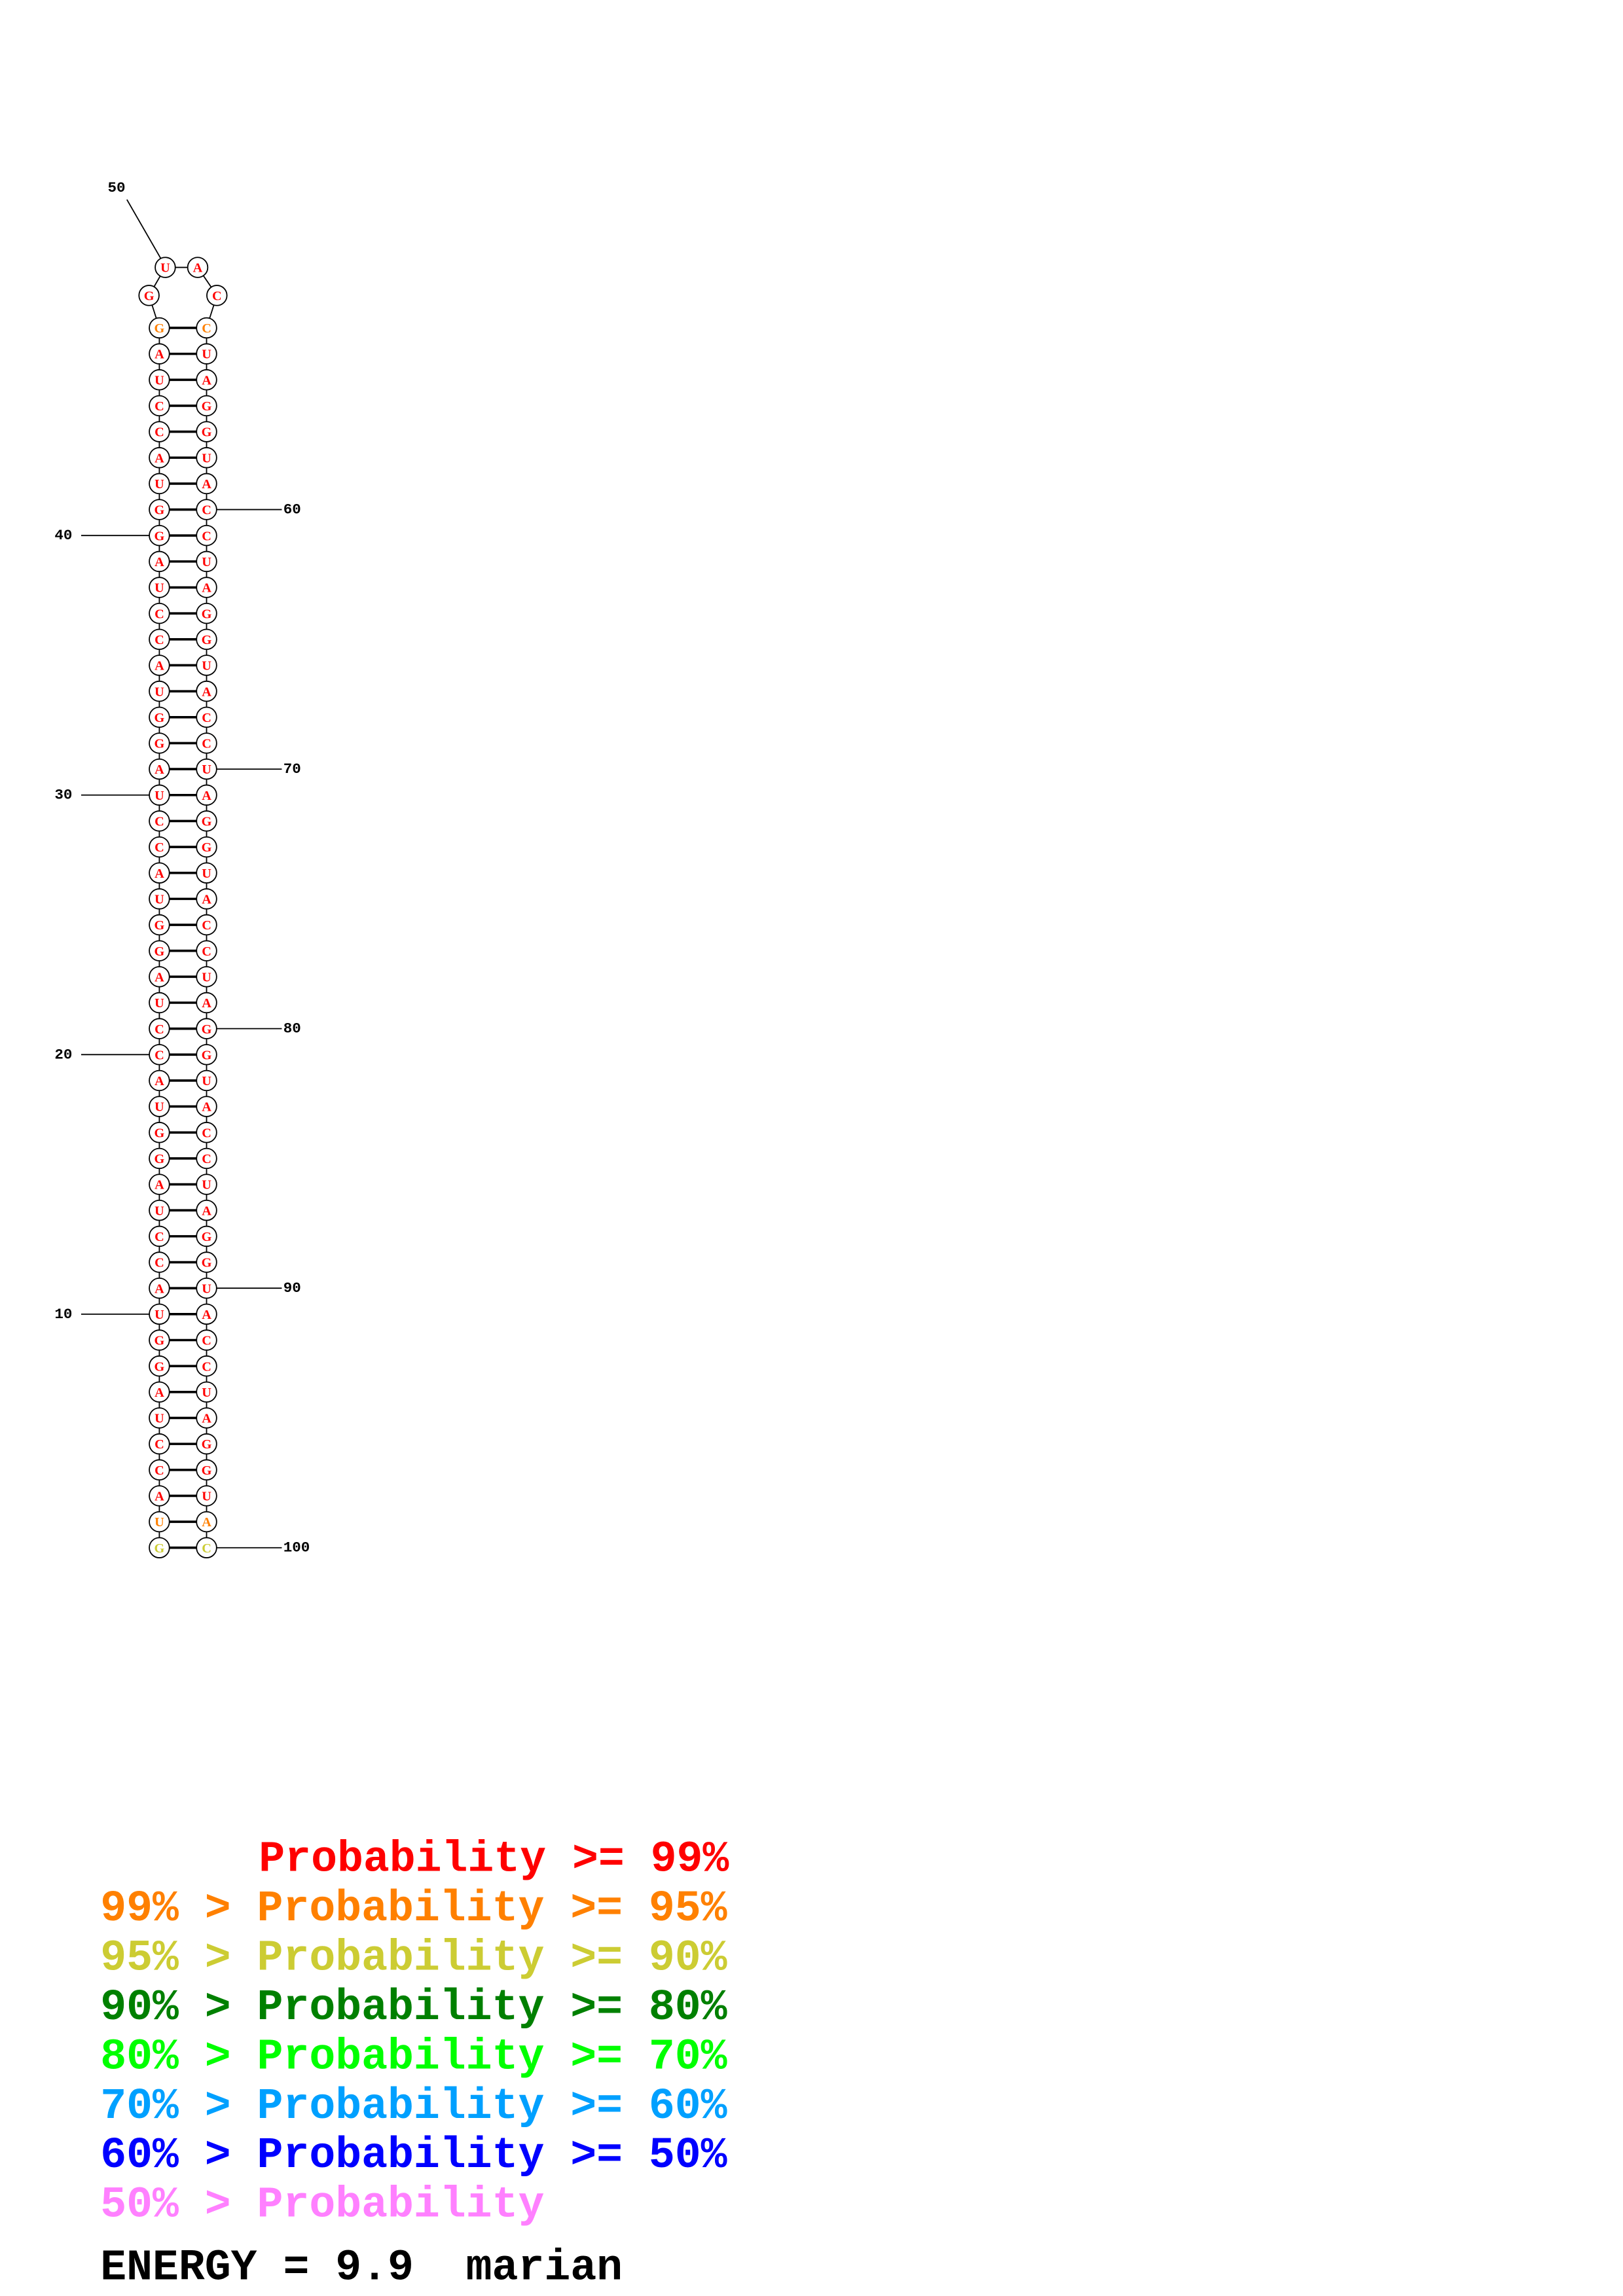 This screenshot has height=2296, width=1623. Describe the element at coordinates (183, 907) in the screenshot. I see `backbone` at that location.